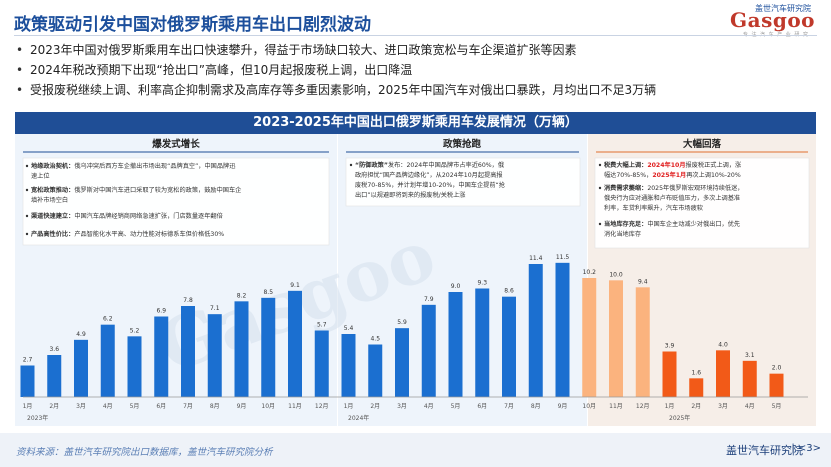 Image resolution: width=831 pixels, height=467 pixels. I want to click on month-tick-label-26: 2月, so click(696, 406).